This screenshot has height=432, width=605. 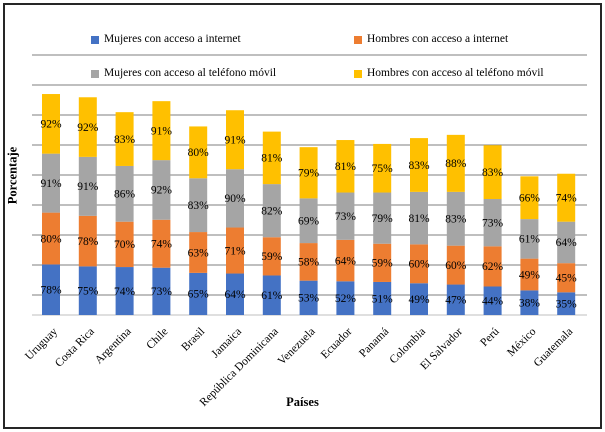 I want to click on legend-label: Hombres con acceso a internet, so click(x=438, y=39).